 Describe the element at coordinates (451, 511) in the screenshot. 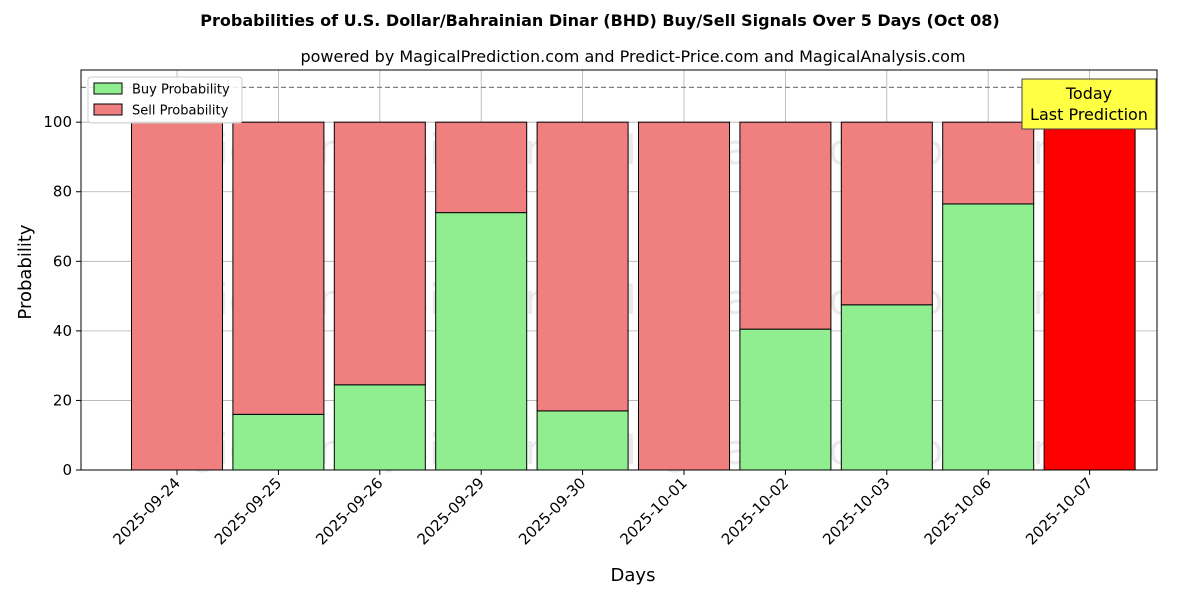

I see `x-tick-label: 2025-09-29` at that location.